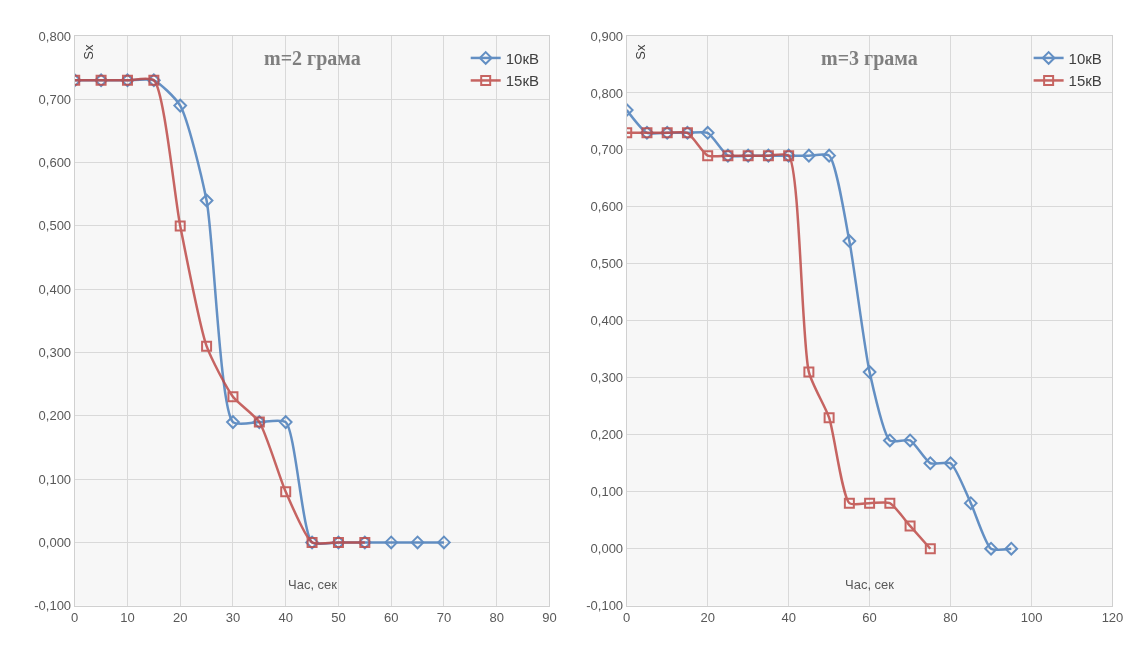  Describe the element at coordinates (312, 58) in the screenshot. I see `text: m=2 грама` at that location.